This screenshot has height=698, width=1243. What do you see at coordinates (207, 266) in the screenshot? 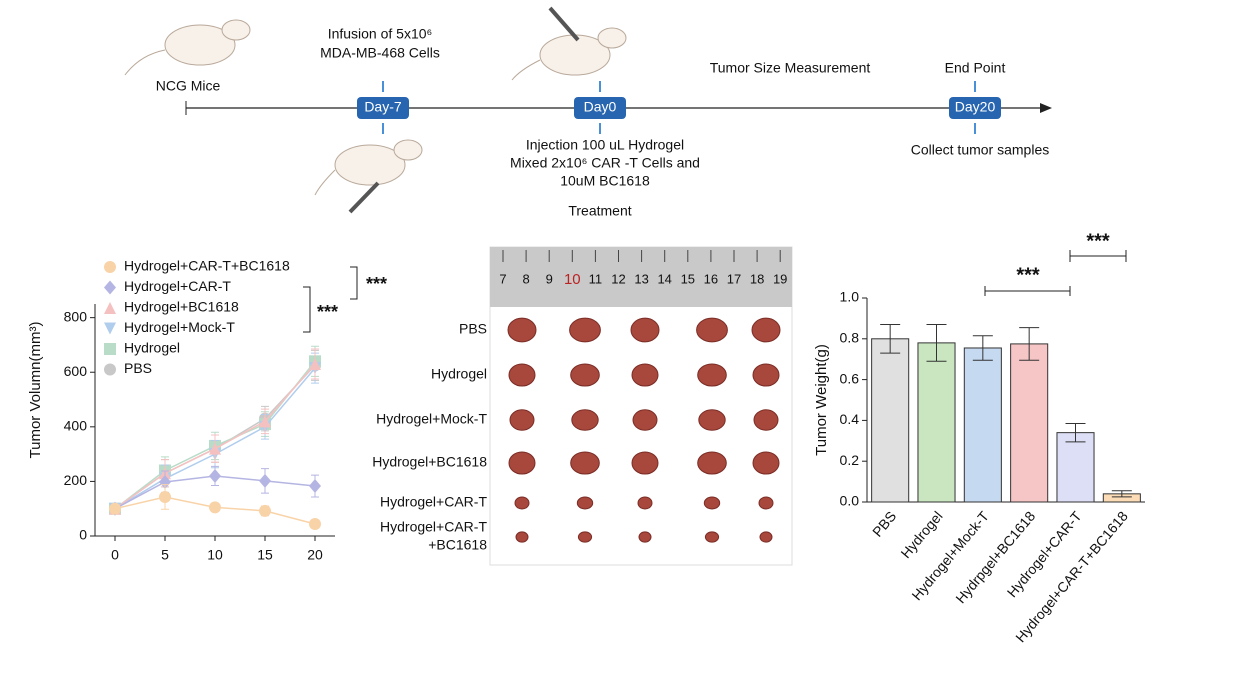
I see `legend-label: Hydrogel+CAR-T+BC1618` at bounding box center [207, 266].